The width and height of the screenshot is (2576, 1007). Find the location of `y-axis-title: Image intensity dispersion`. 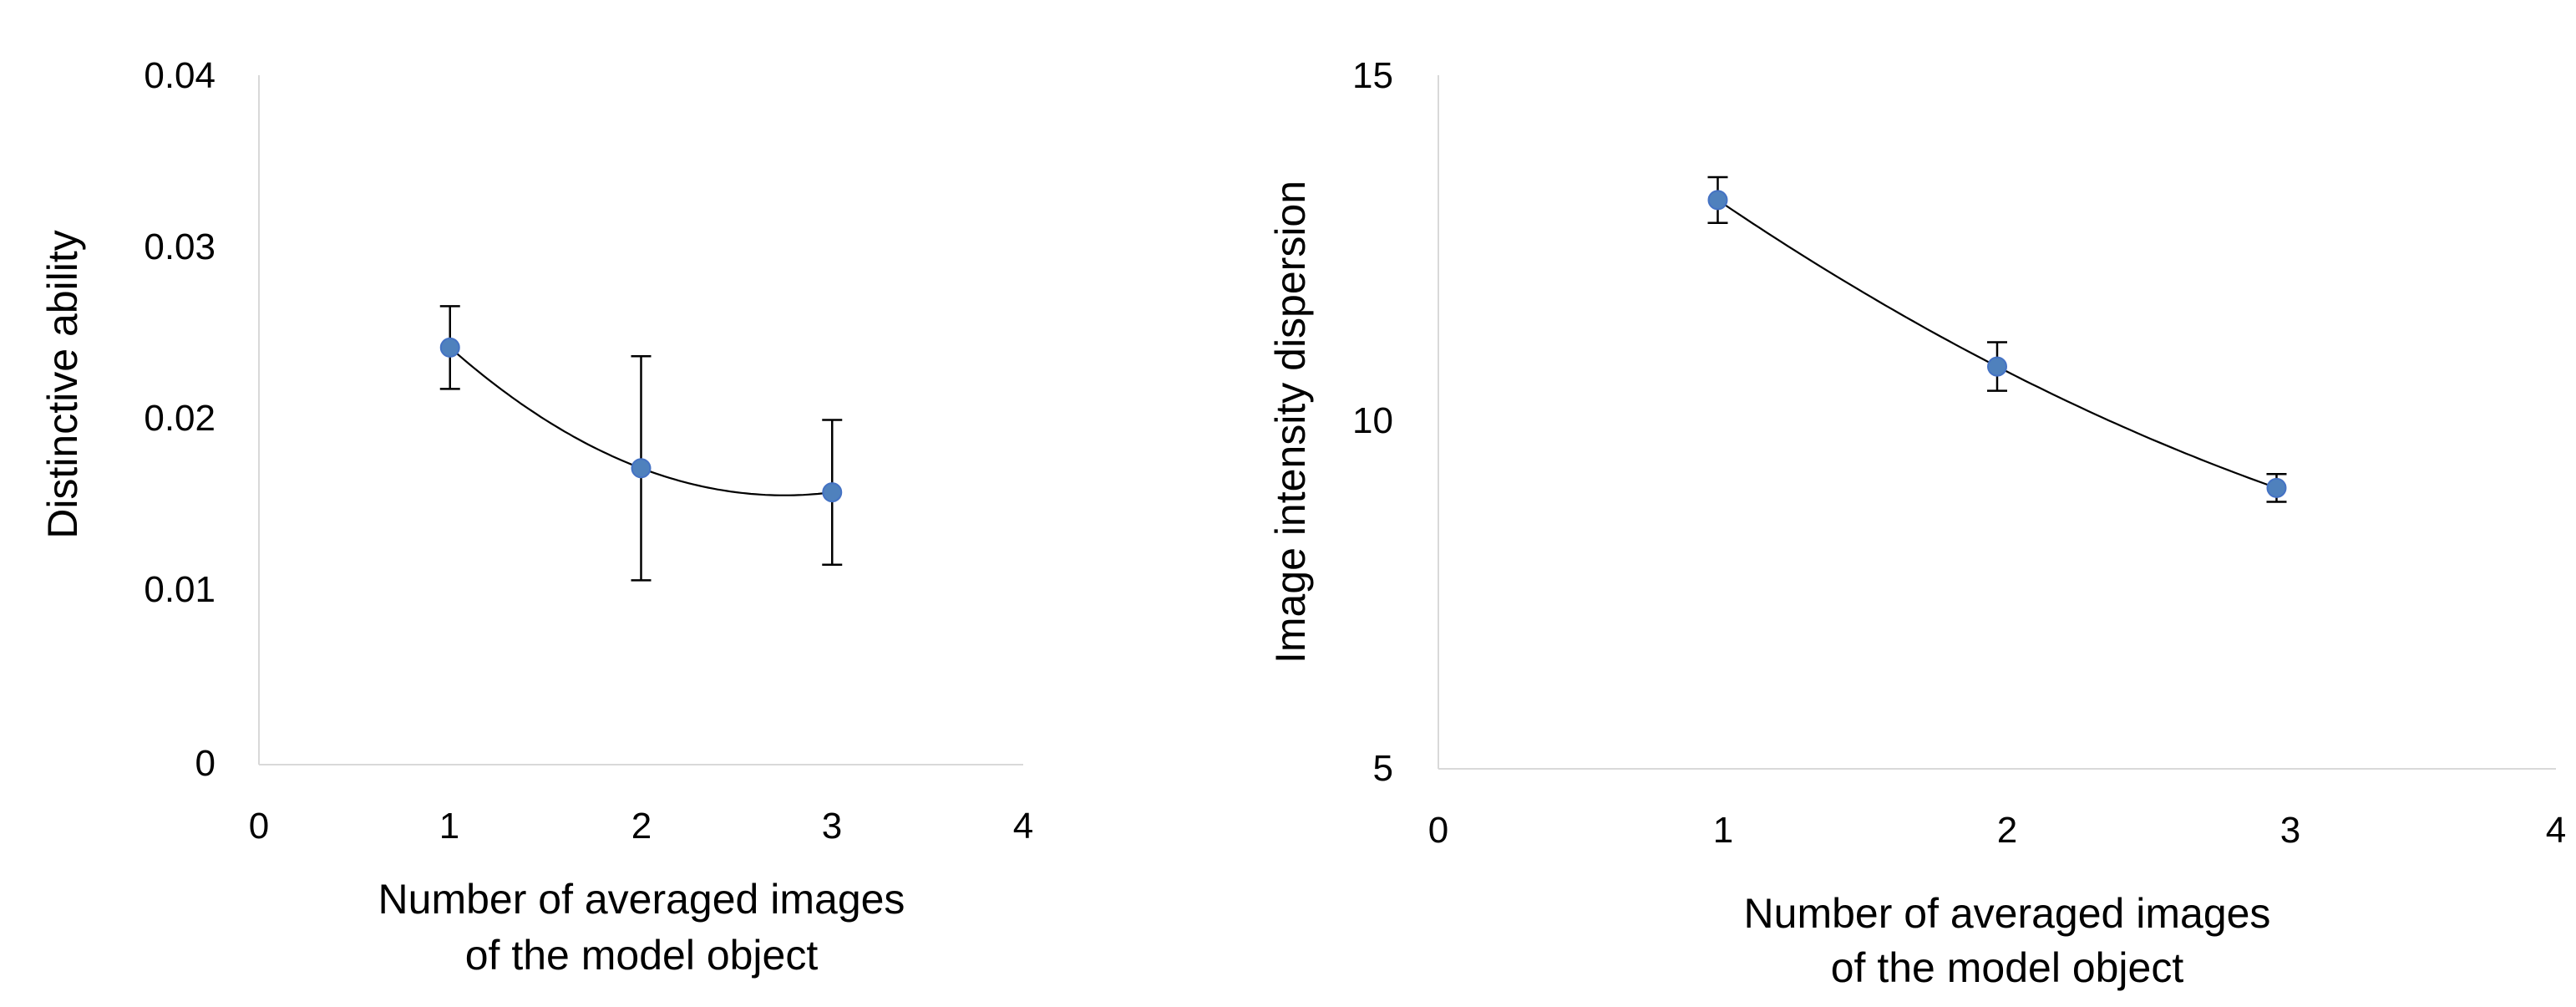

y-axis-title: Image intensity dispersion is located at coordinates (1290, 423).